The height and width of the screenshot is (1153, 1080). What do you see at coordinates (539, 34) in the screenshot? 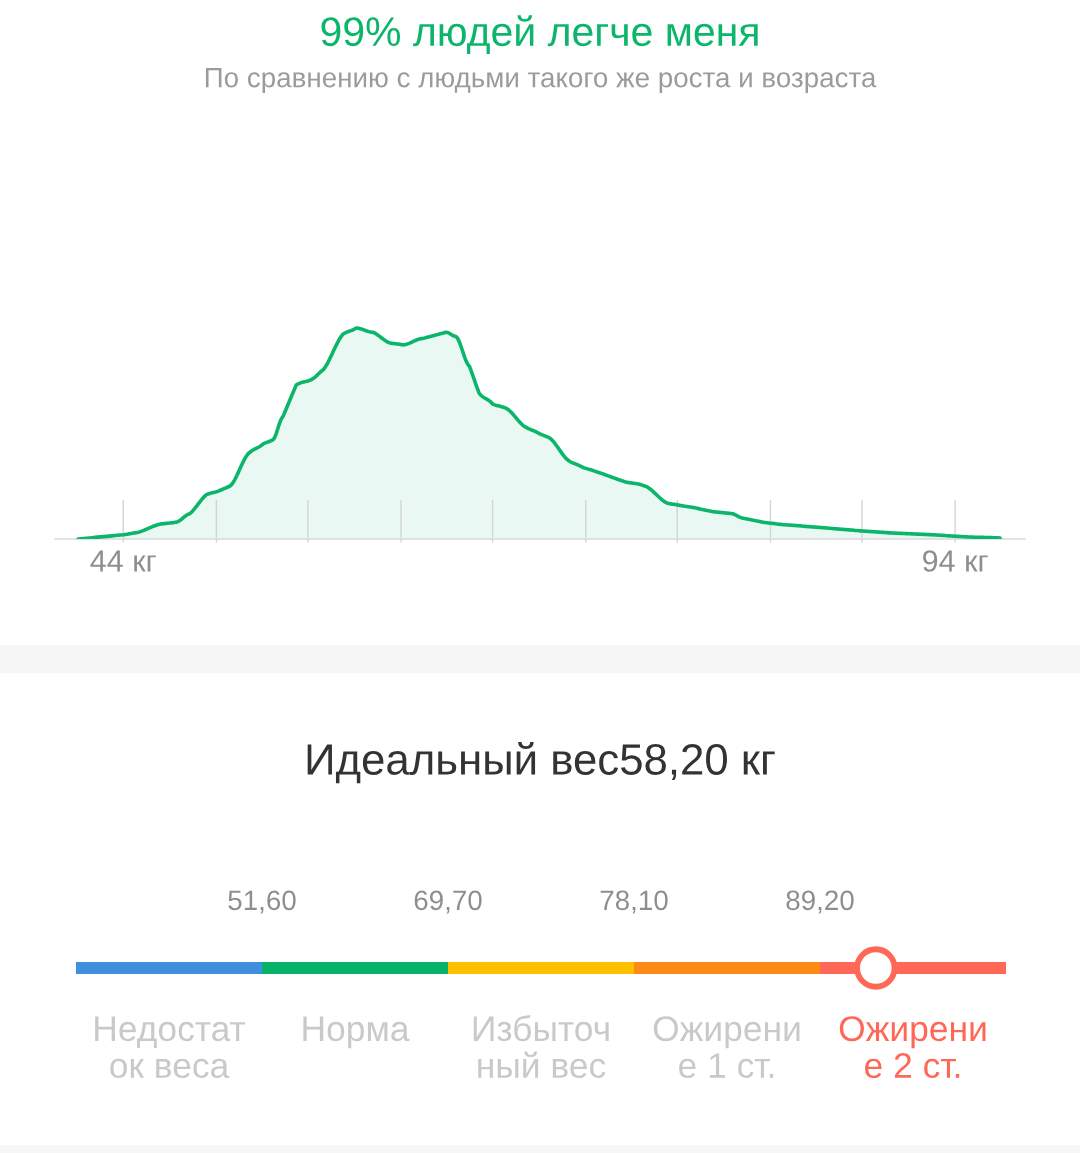
I see `chart-title: 99% людей легче меня` at bounding box center [539, 34].